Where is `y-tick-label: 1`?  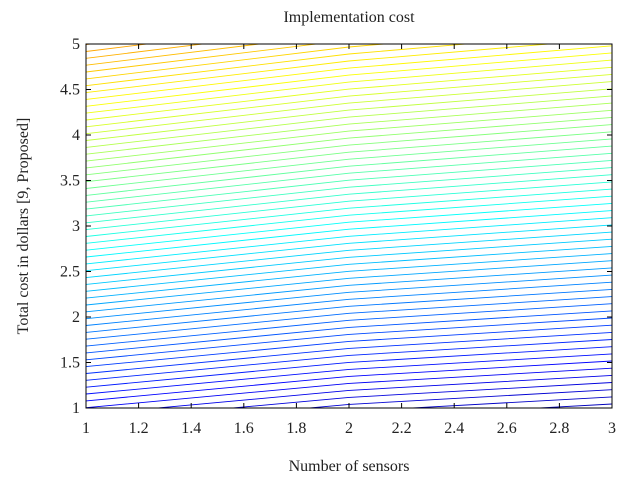
y-tick-label: 1 is located at coordinates (76, 408).